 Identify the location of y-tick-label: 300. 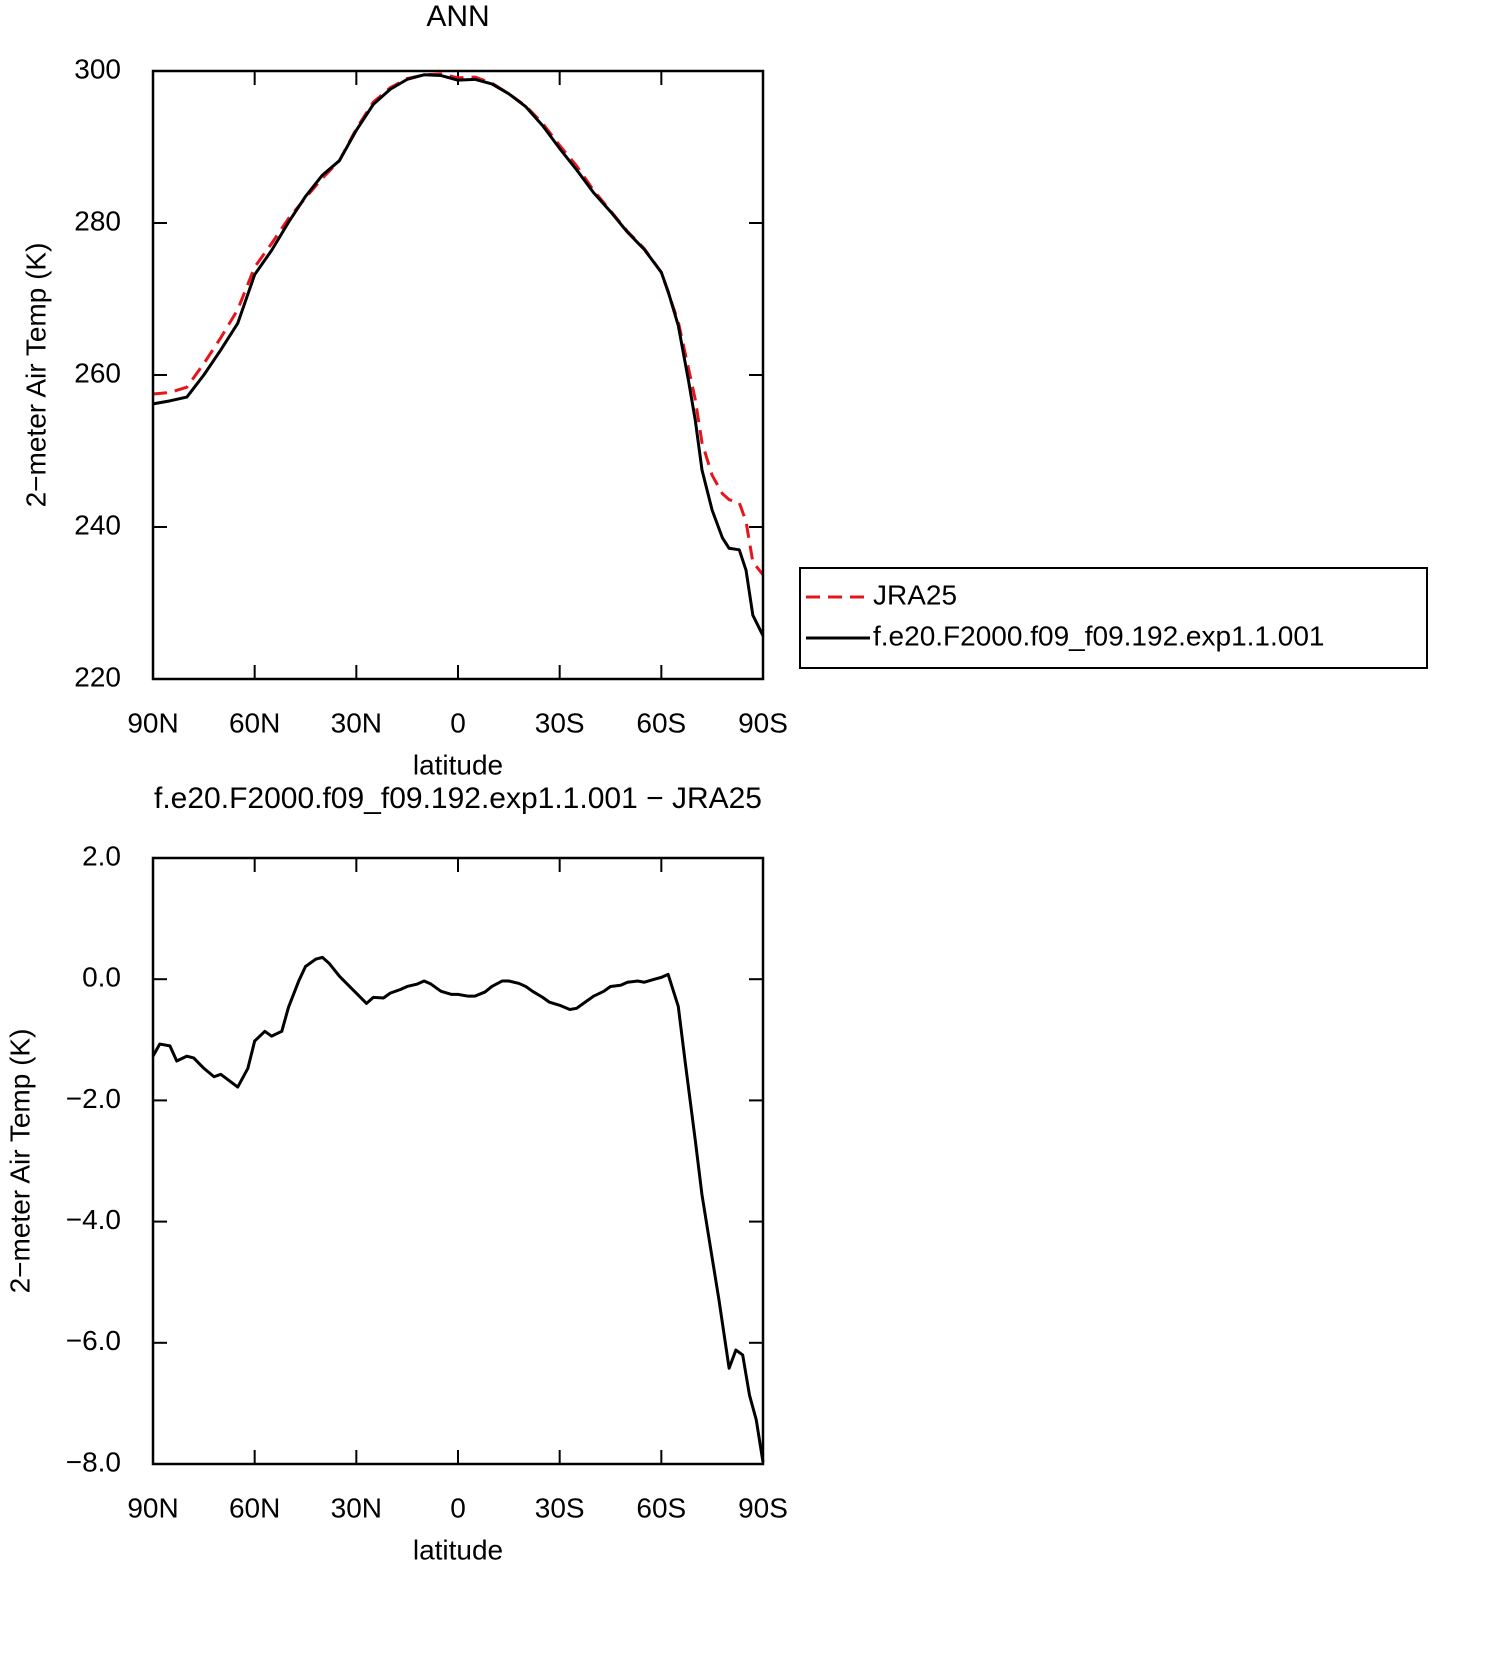
(97, 68).